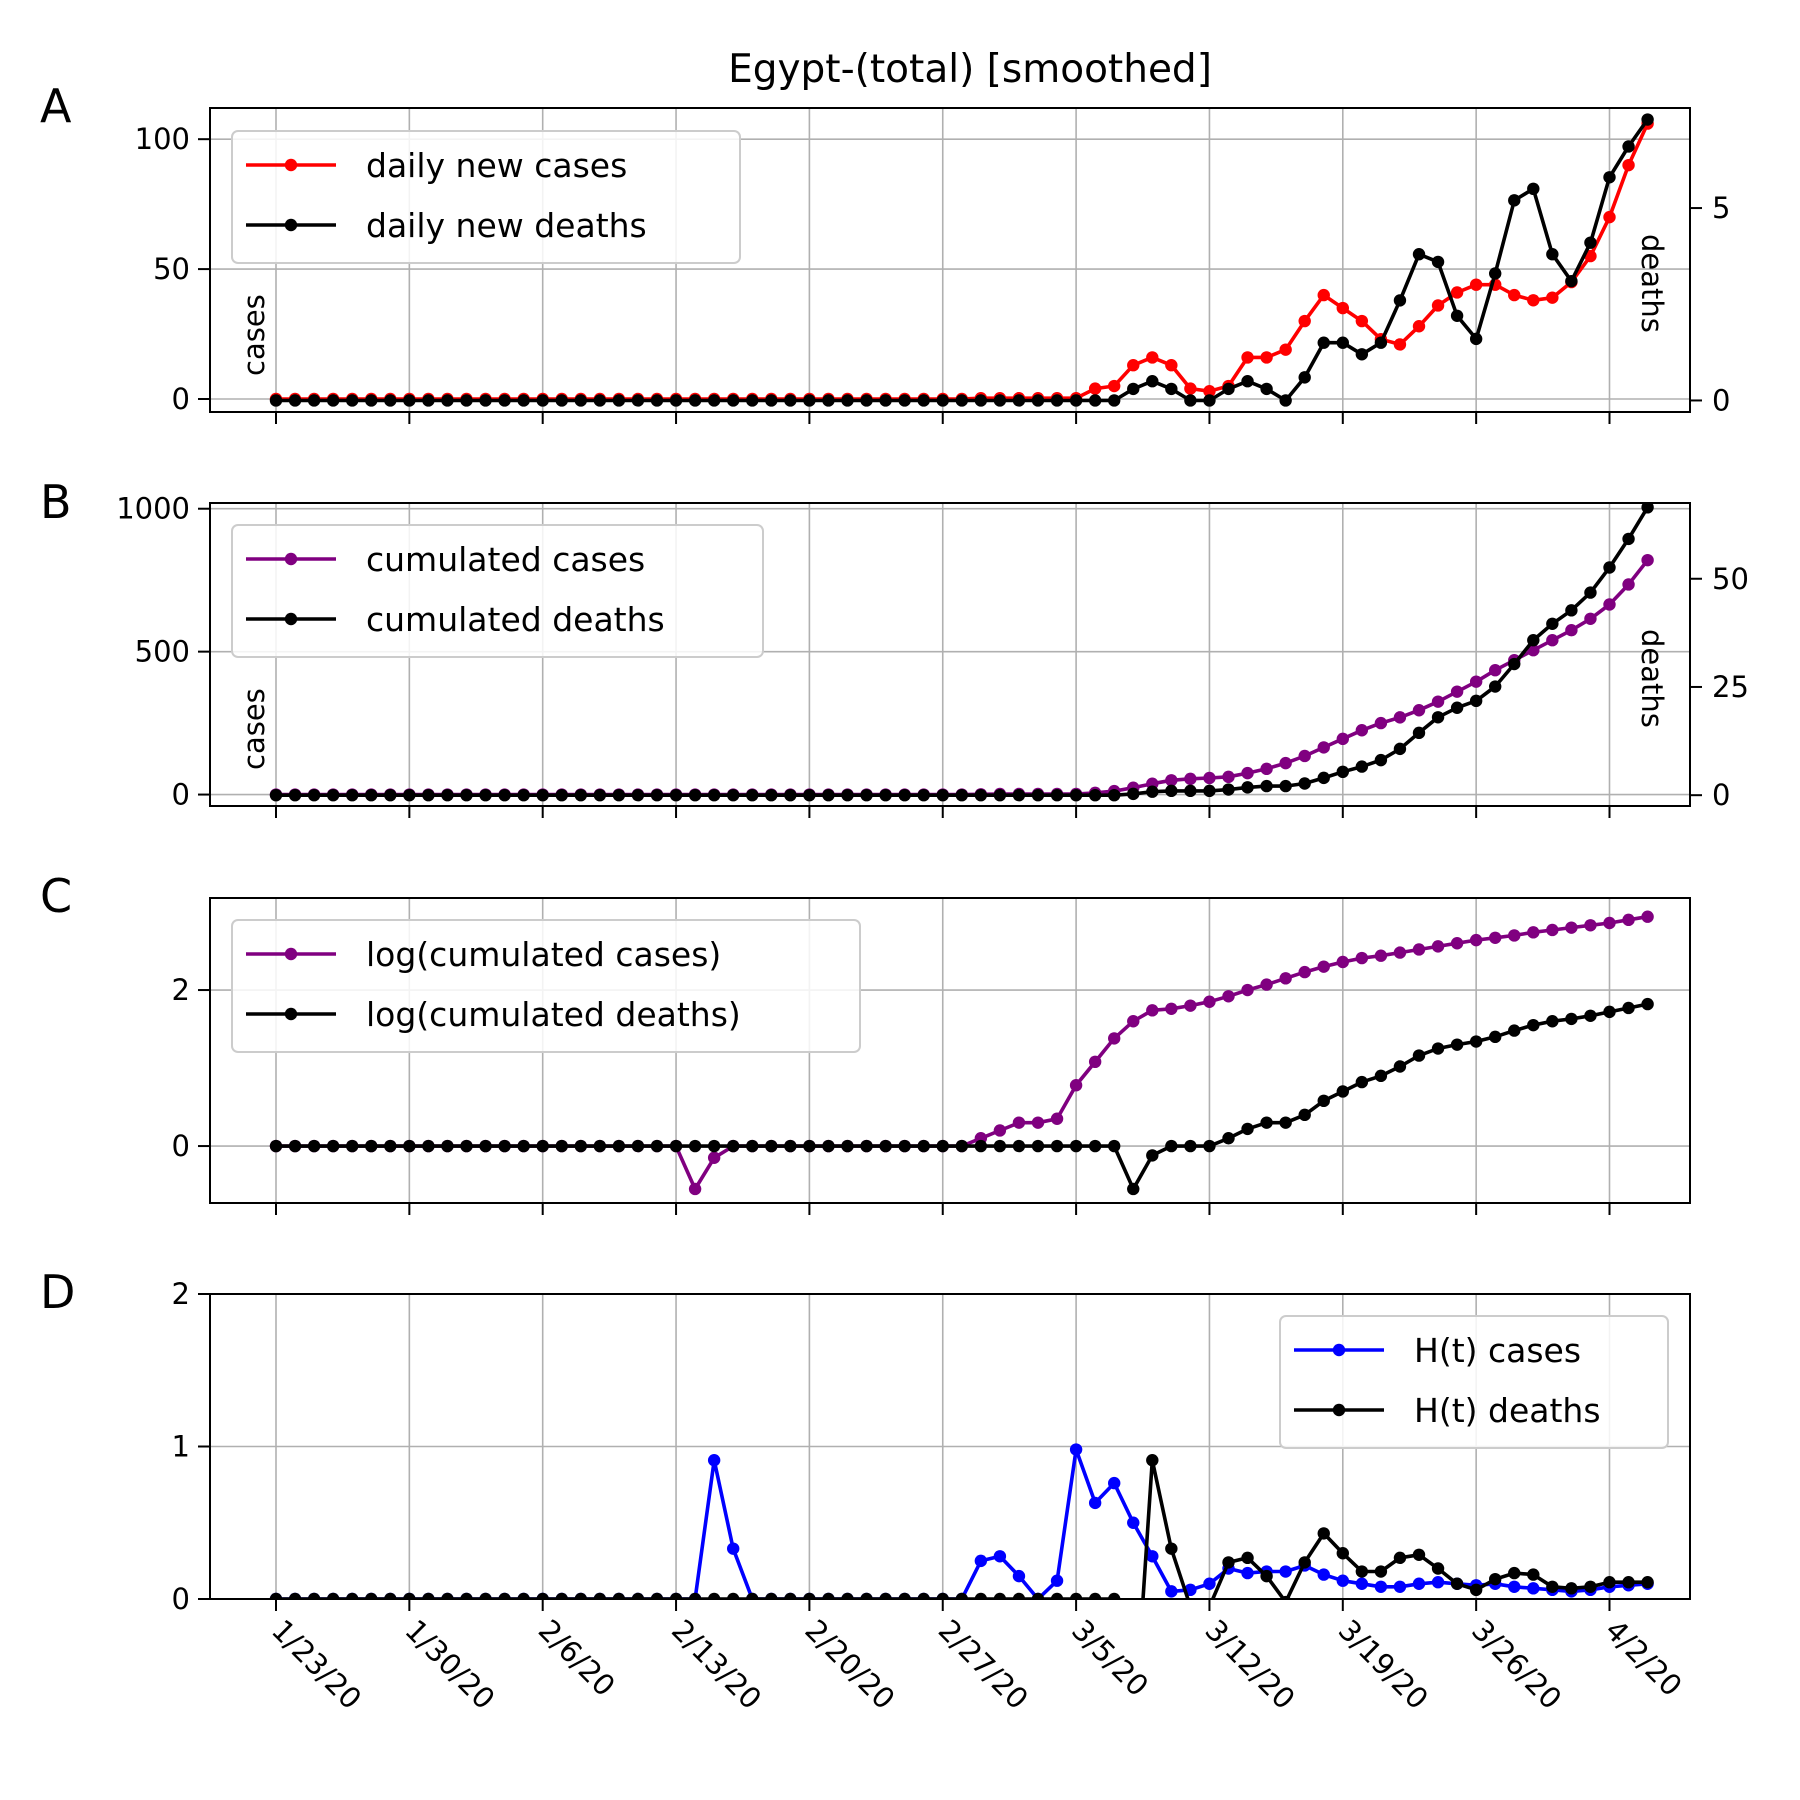 The image size is (1800, 1800). I want to click on y-axis-label: cases, so click(254, 335).